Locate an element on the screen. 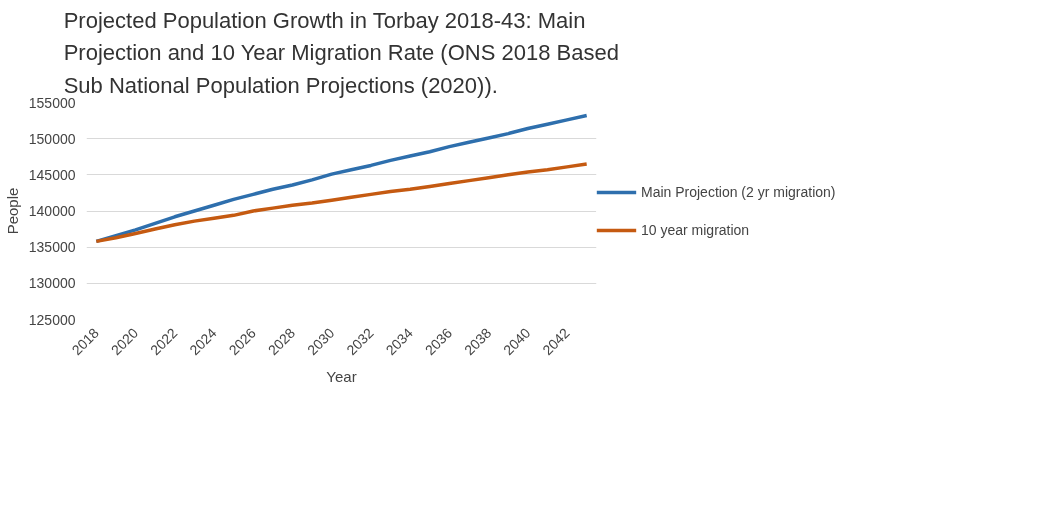  y-axis-title: People is located at coordinates (12, 211).